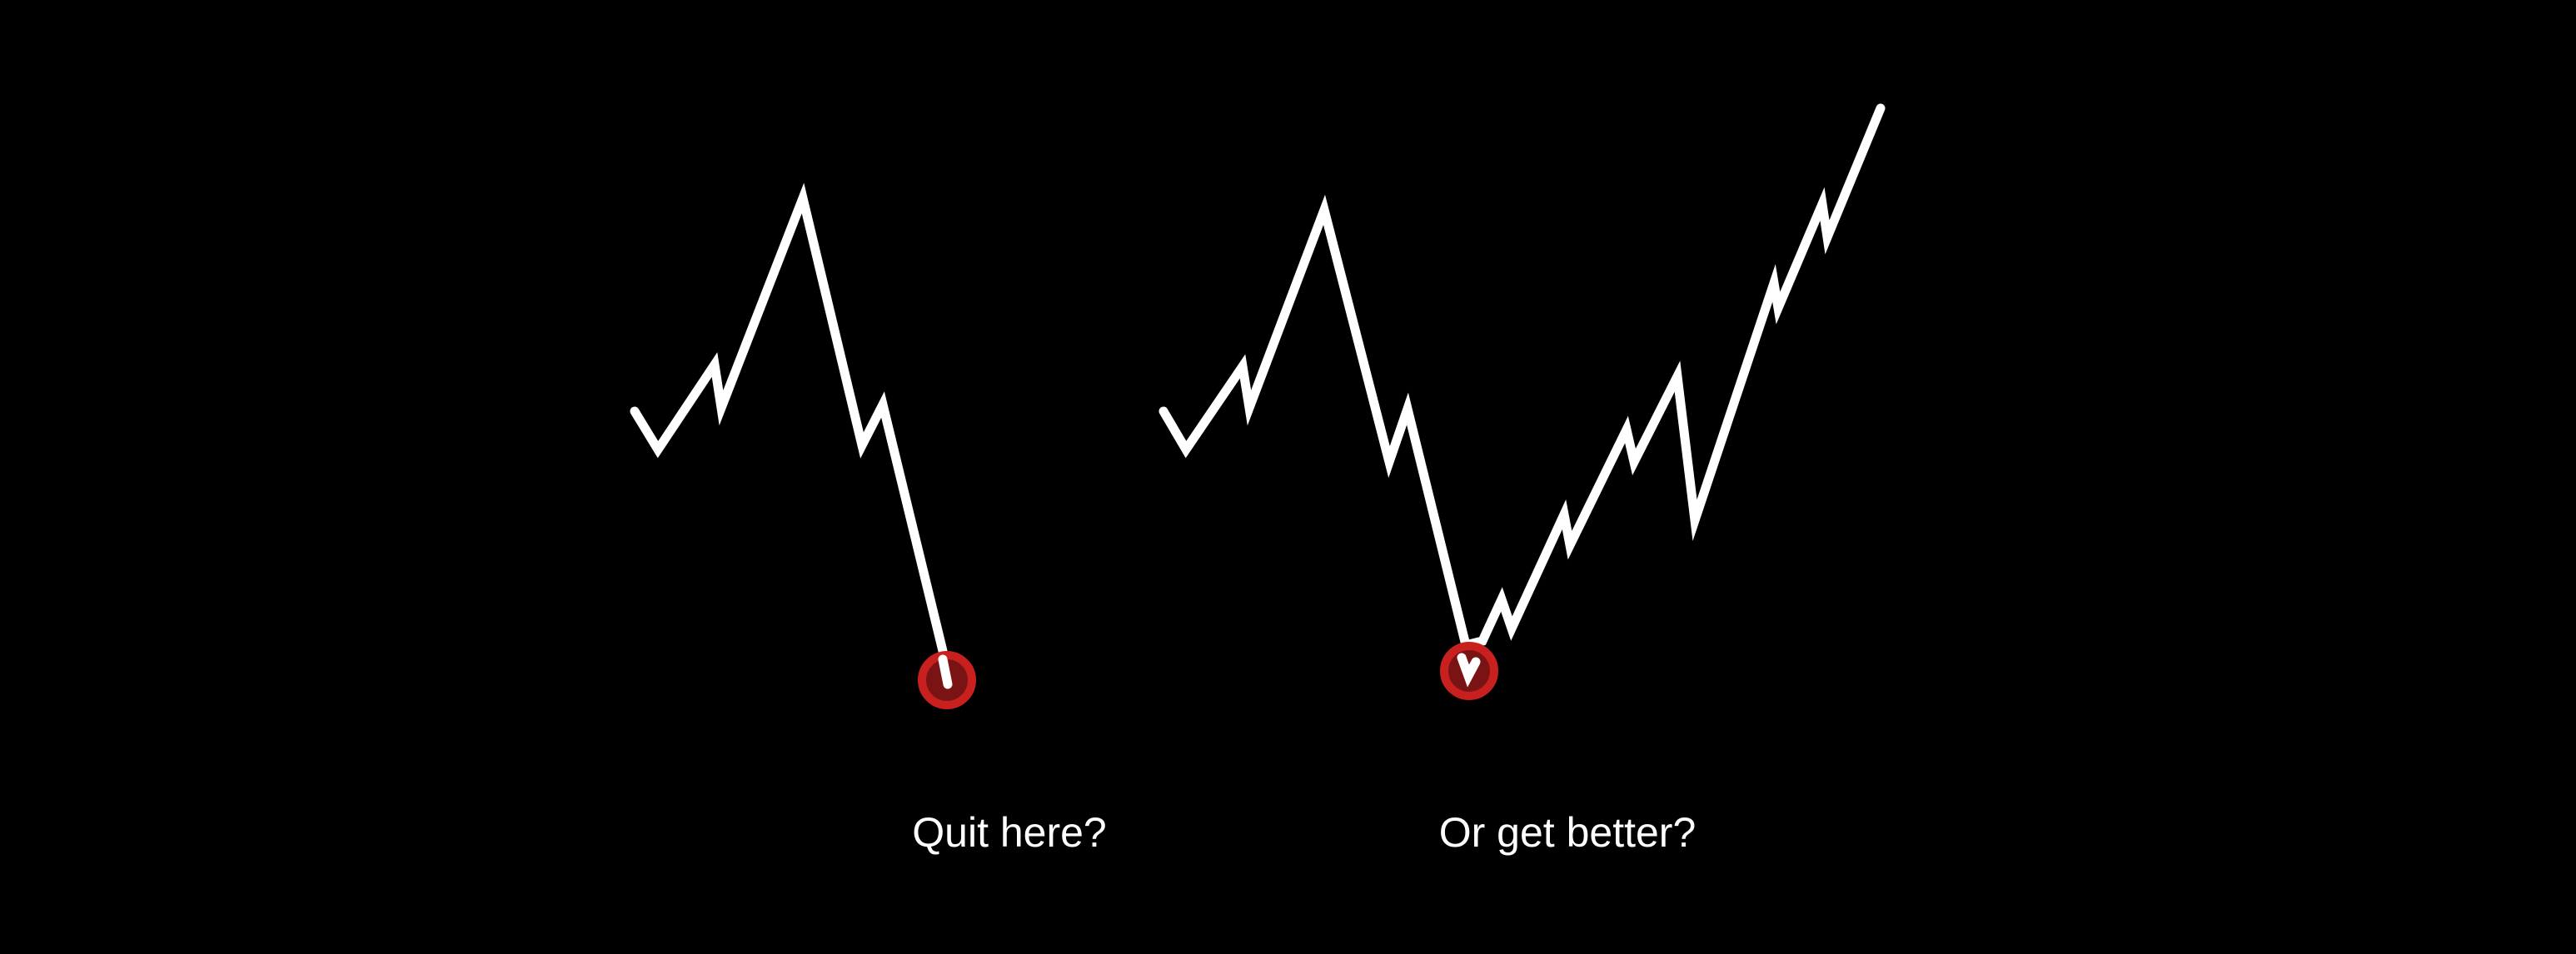 Image resolution: width=2576 pixels, height=954 pixels. I want to click on left-trend-group, so click(803, 445).